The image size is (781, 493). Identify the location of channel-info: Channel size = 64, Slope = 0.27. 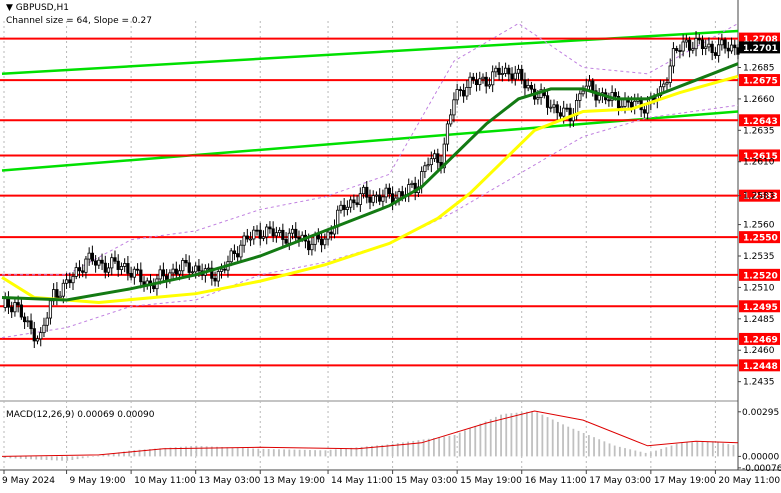
(79, 21).